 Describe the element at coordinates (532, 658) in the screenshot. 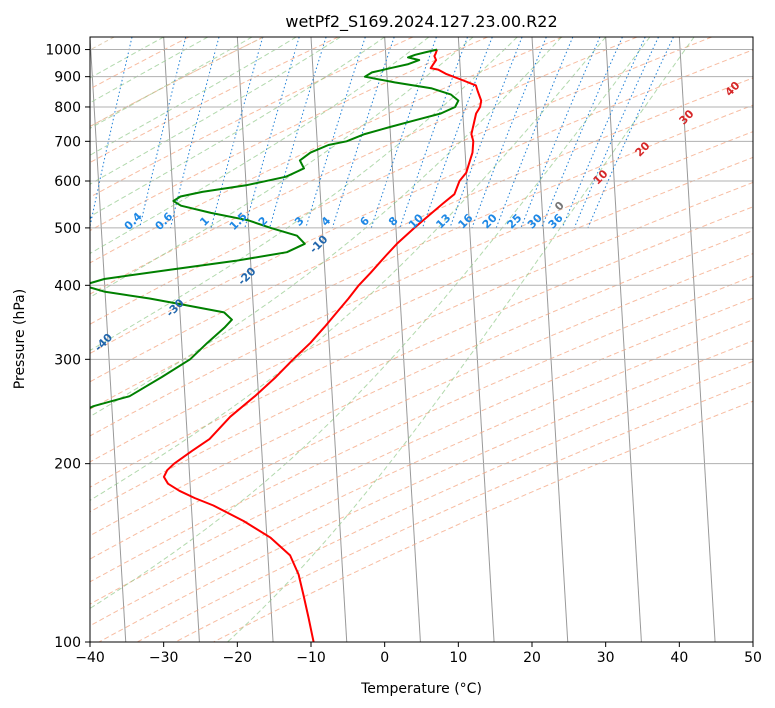

I see `x-tick-label: 20` at that location.